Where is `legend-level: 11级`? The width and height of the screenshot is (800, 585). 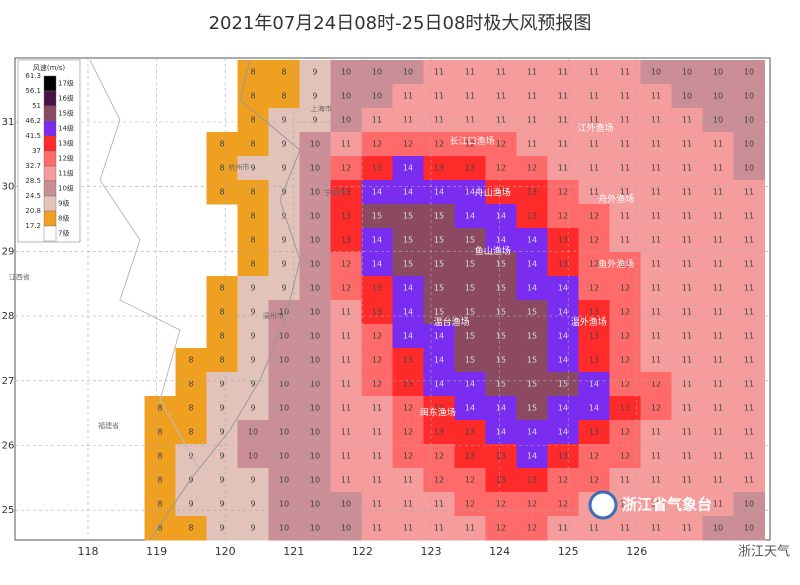 legend-level: 11级 is located at coordinates (66, 173).